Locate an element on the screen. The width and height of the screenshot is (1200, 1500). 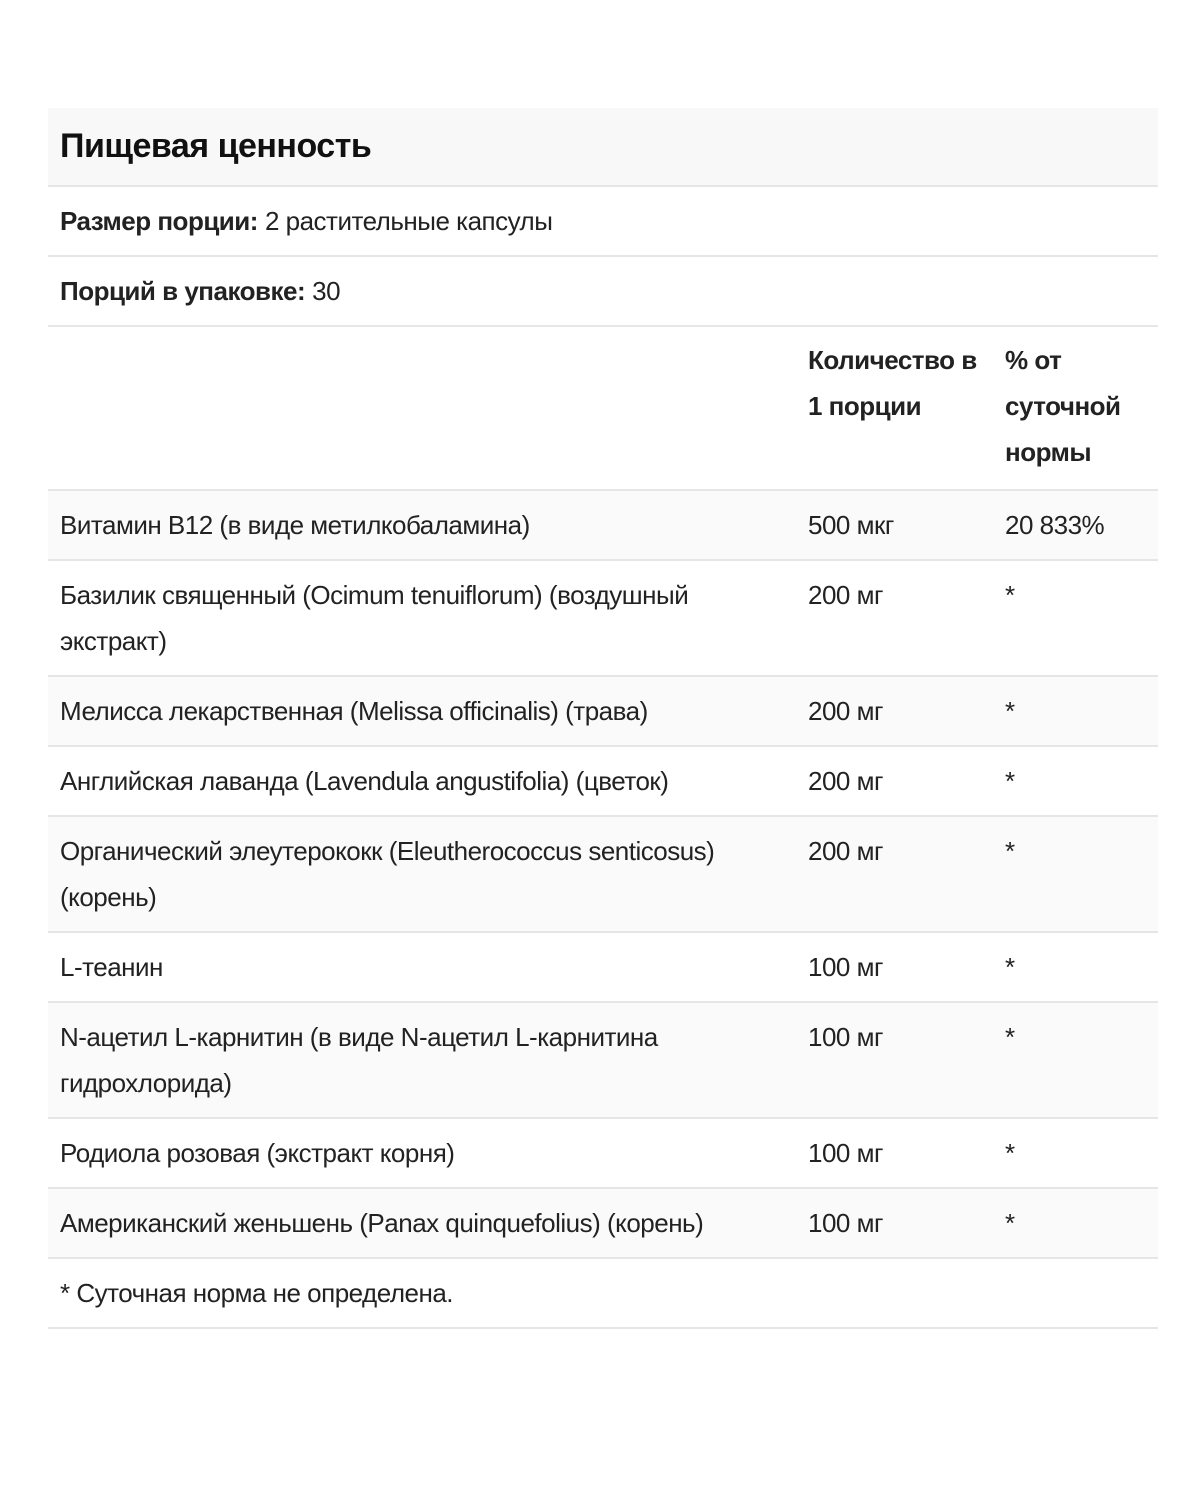
serving-size-label: Размер порции: is located at coordinates (159, 220).